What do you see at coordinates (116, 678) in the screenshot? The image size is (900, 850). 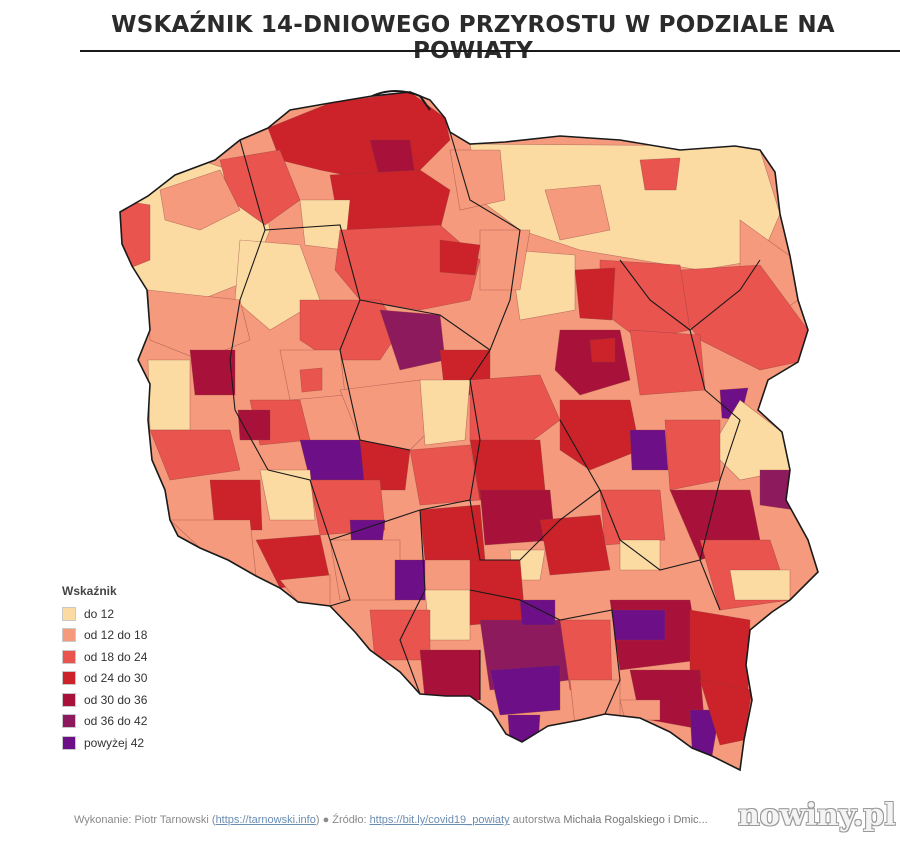 I see `legend-label: od 24 do 30` at bounding box center [116, 678].